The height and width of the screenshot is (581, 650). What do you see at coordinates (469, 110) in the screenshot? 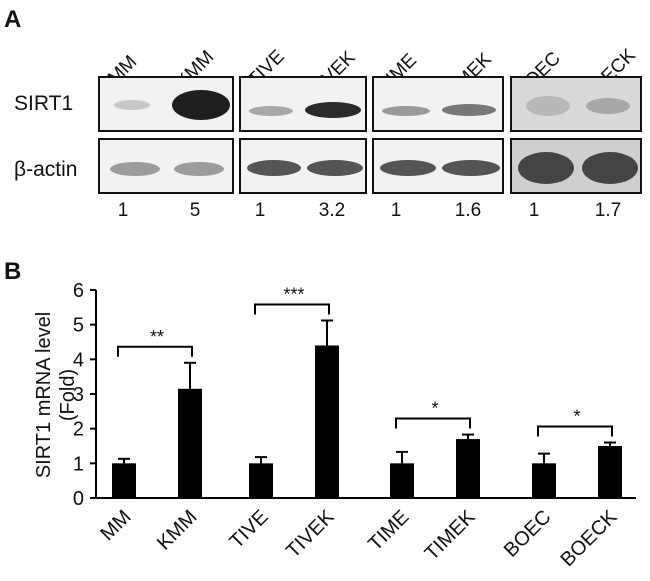
I see `band-sirt1-timek` at bounding box center [469, 110].